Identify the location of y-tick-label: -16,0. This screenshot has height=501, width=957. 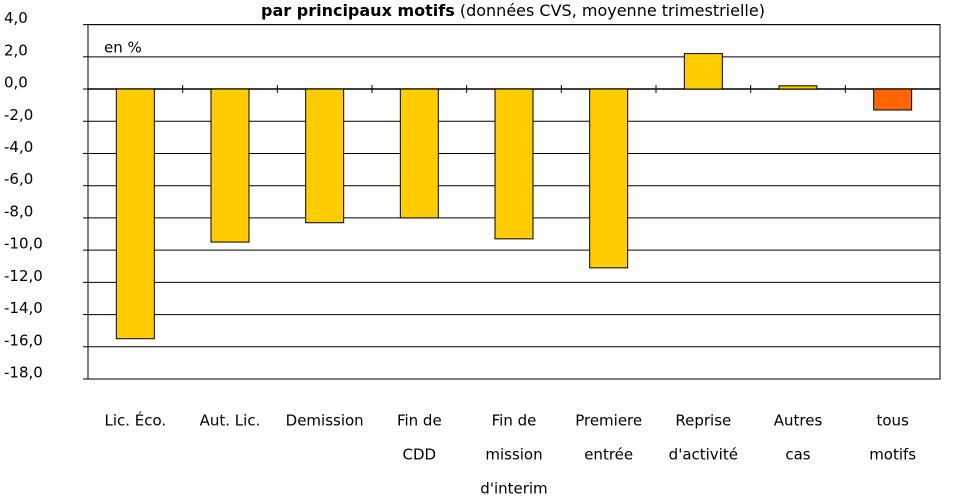
(23, 340).